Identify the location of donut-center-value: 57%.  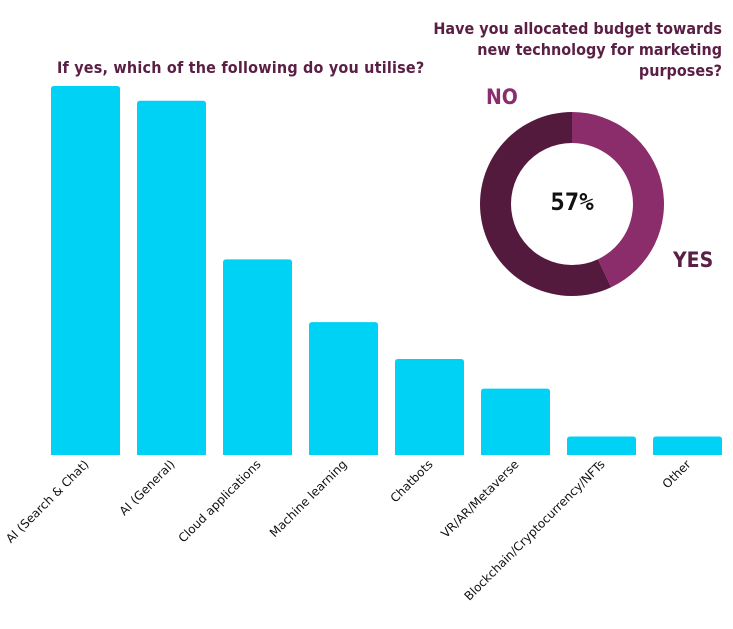
(572, 202).